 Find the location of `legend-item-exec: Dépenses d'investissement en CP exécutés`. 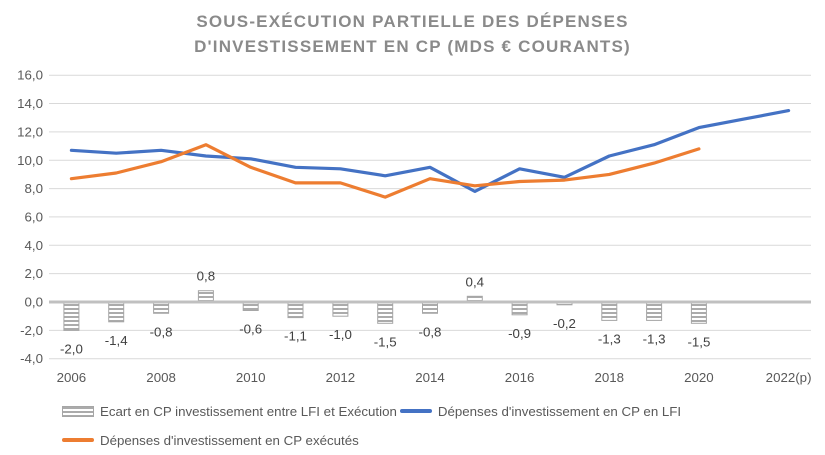

legend-item-exec: Dépenses d'investissement en CP exécutés is located at coordinates (210, 440).